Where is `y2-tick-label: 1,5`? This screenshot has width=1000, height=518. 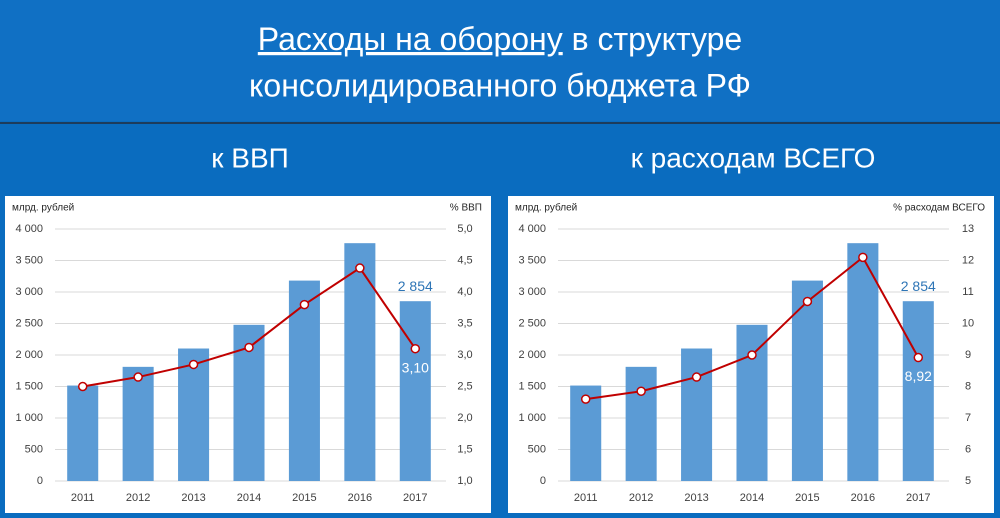
y2-tick-label: 1,5 is located at coordinates (464, 449).